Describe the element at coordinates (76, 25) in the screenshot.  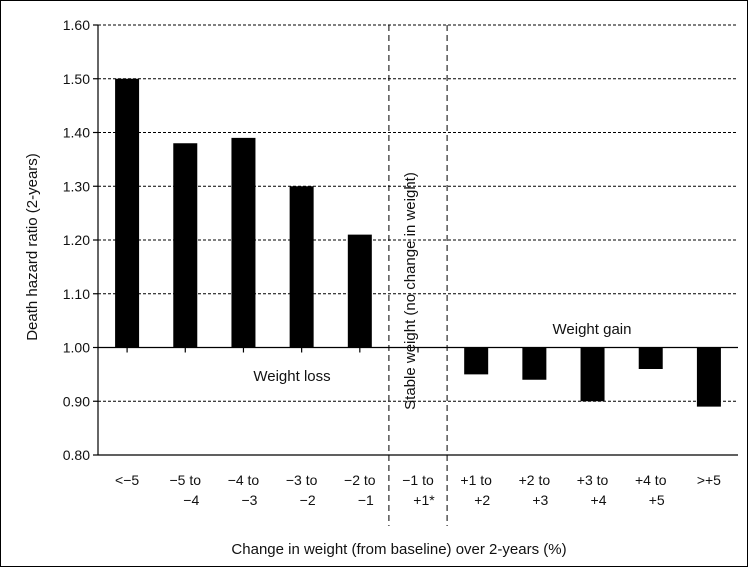
I see `y-tick-label: 1.60` at that location.